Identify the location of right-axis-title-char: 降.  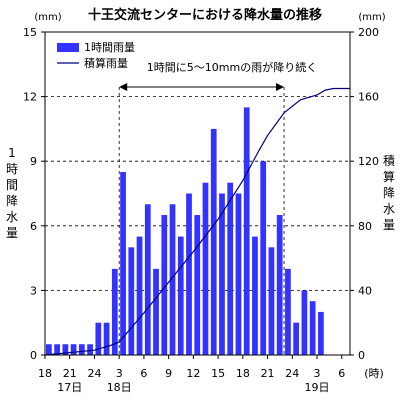
(389, 193).